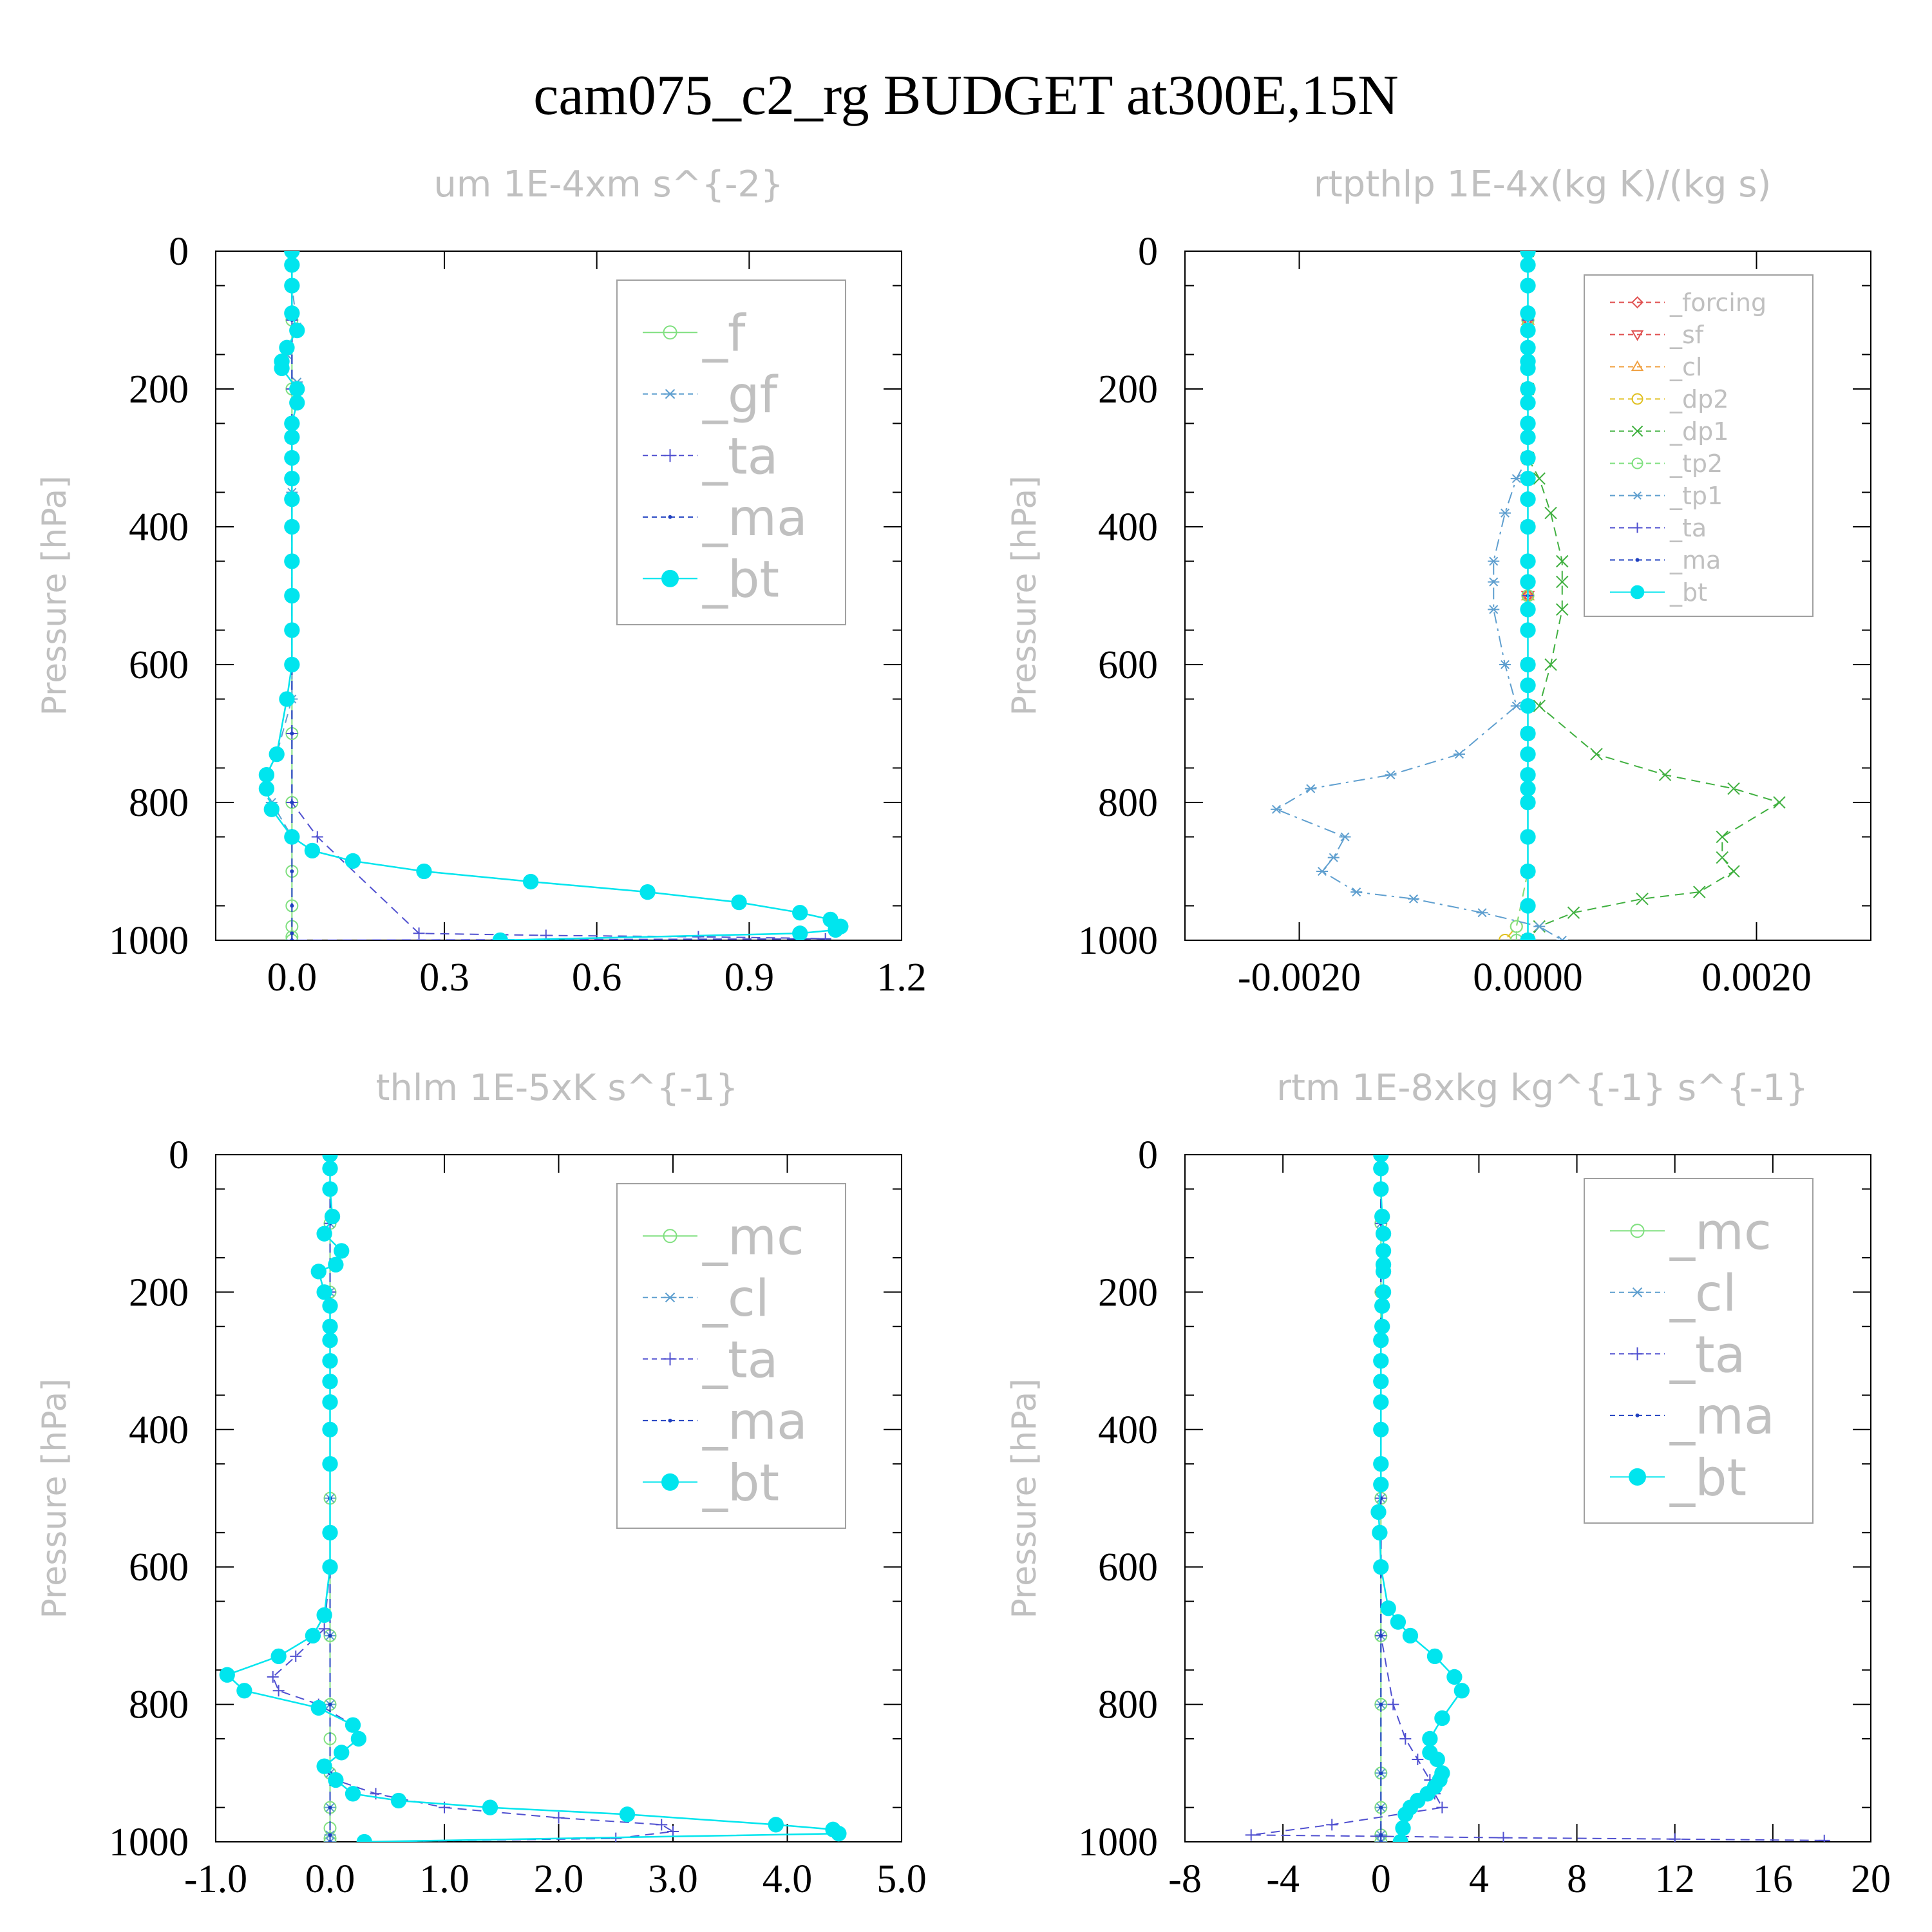 The height and width of the screenshot is (1932, 1932). I want to click on legend-label: _cl, so click(736, 1299).